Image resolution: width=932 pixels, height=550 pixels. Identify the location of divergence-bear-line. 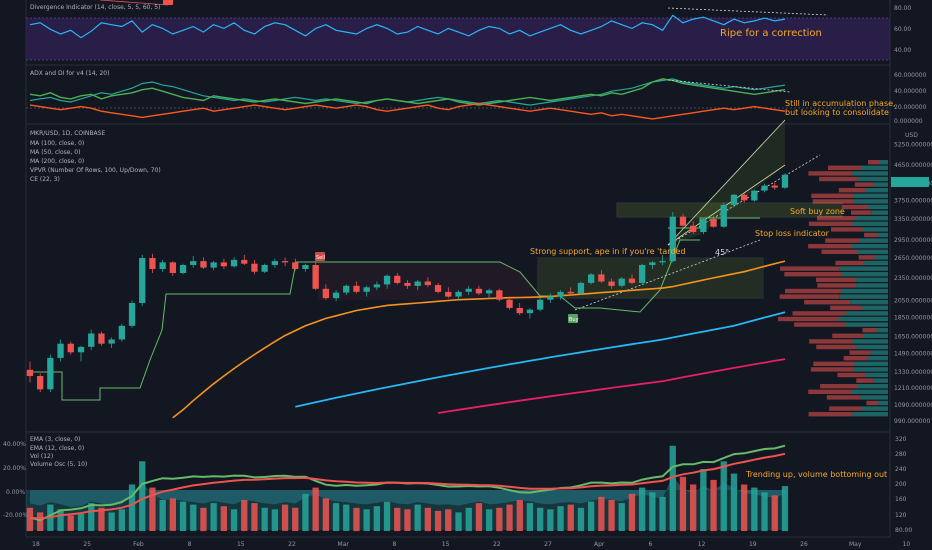
(134, 3).